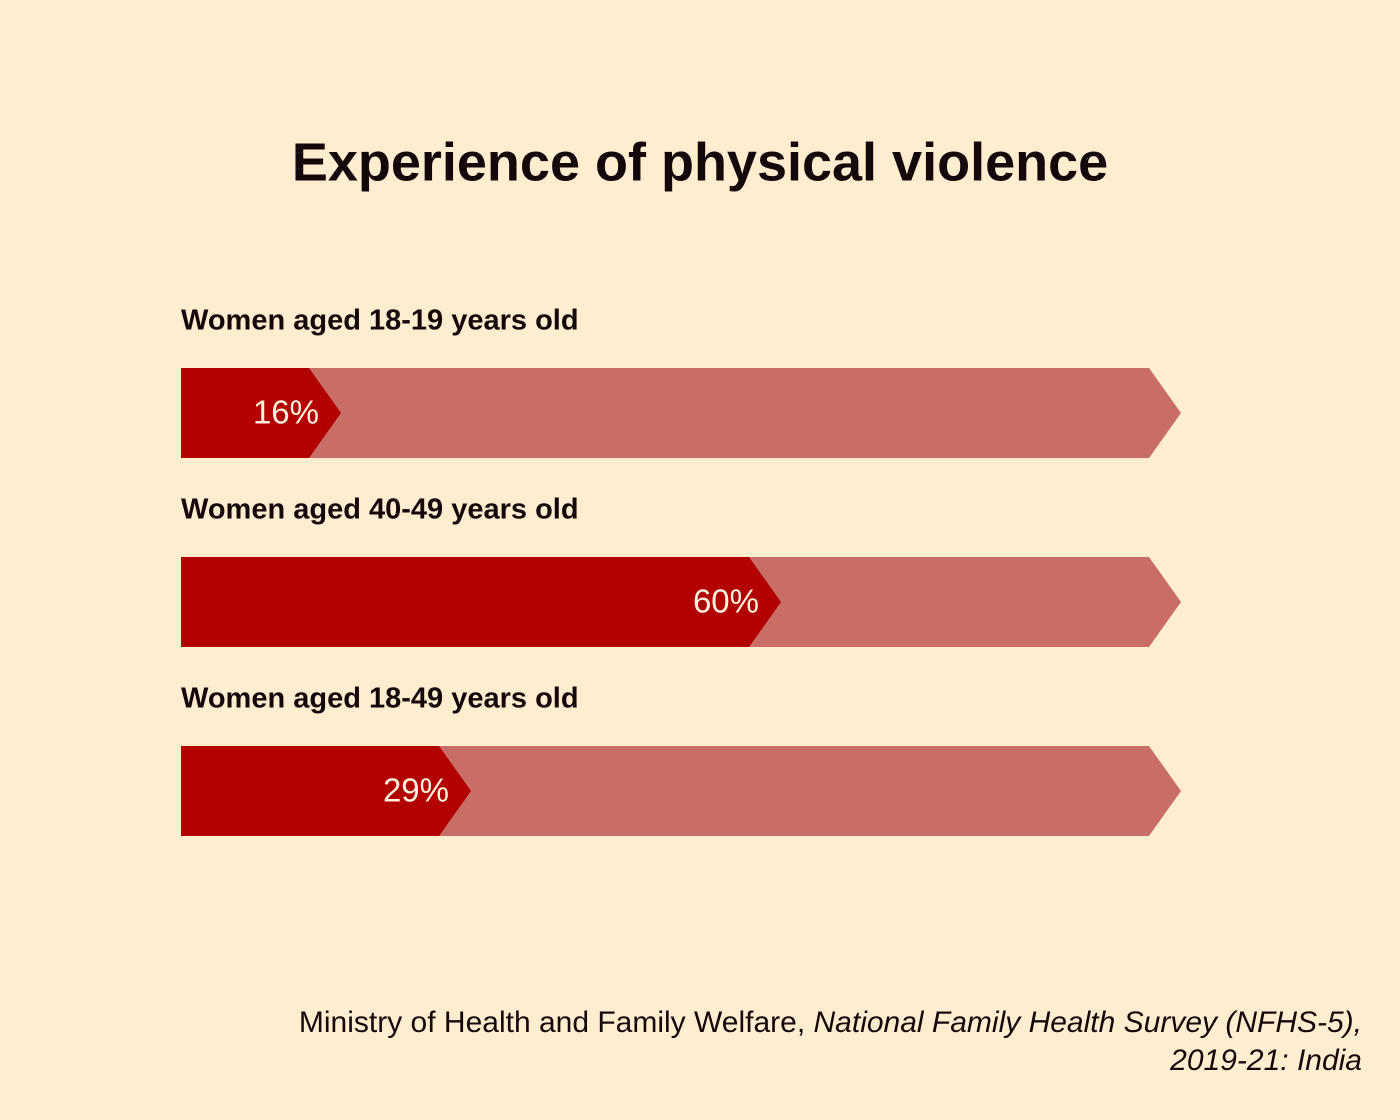 The height and width of the screenshot is (1120, 1400). Describe the element at coordinates (726, 601) in the screenshot. I see `value-label: 60%` at that location.